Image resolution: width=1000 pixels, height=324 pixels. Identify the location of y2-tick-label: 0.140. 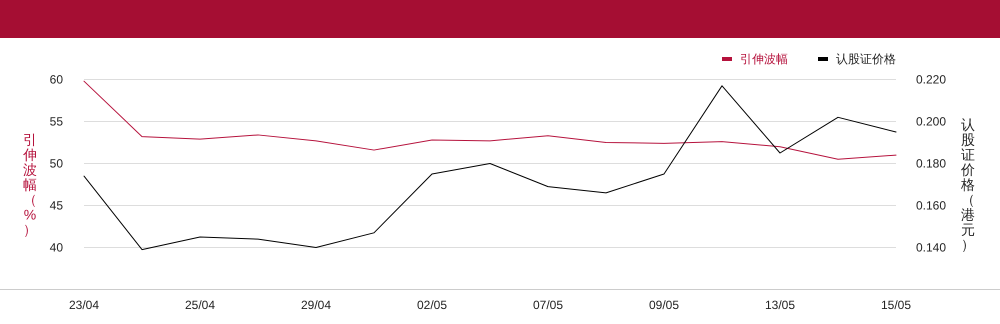
(931, 247).